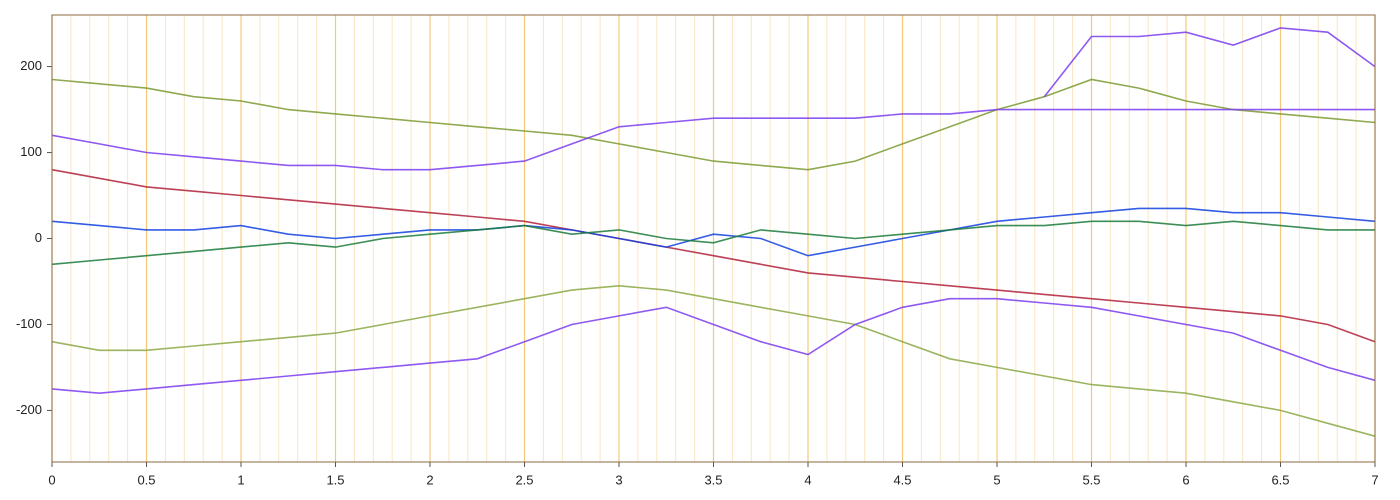  Describe the element at coordinates (524, 479) in the screenshot. I see `x-tick-label: 2.5` at that location.